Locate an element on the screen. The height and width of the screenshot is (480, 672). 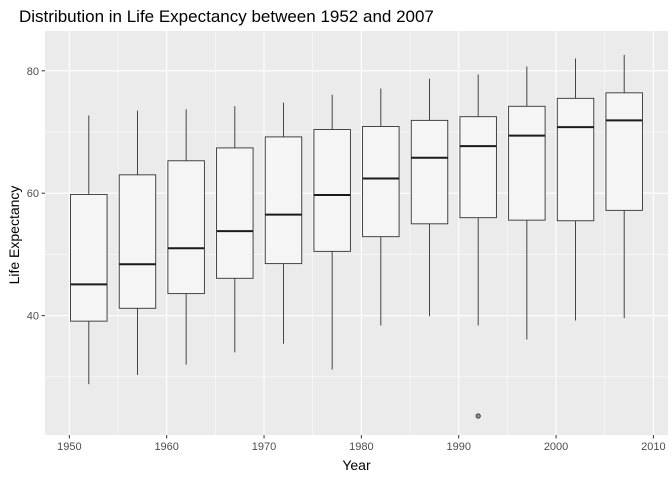
box-1952 is located at coordinates (89, 250).